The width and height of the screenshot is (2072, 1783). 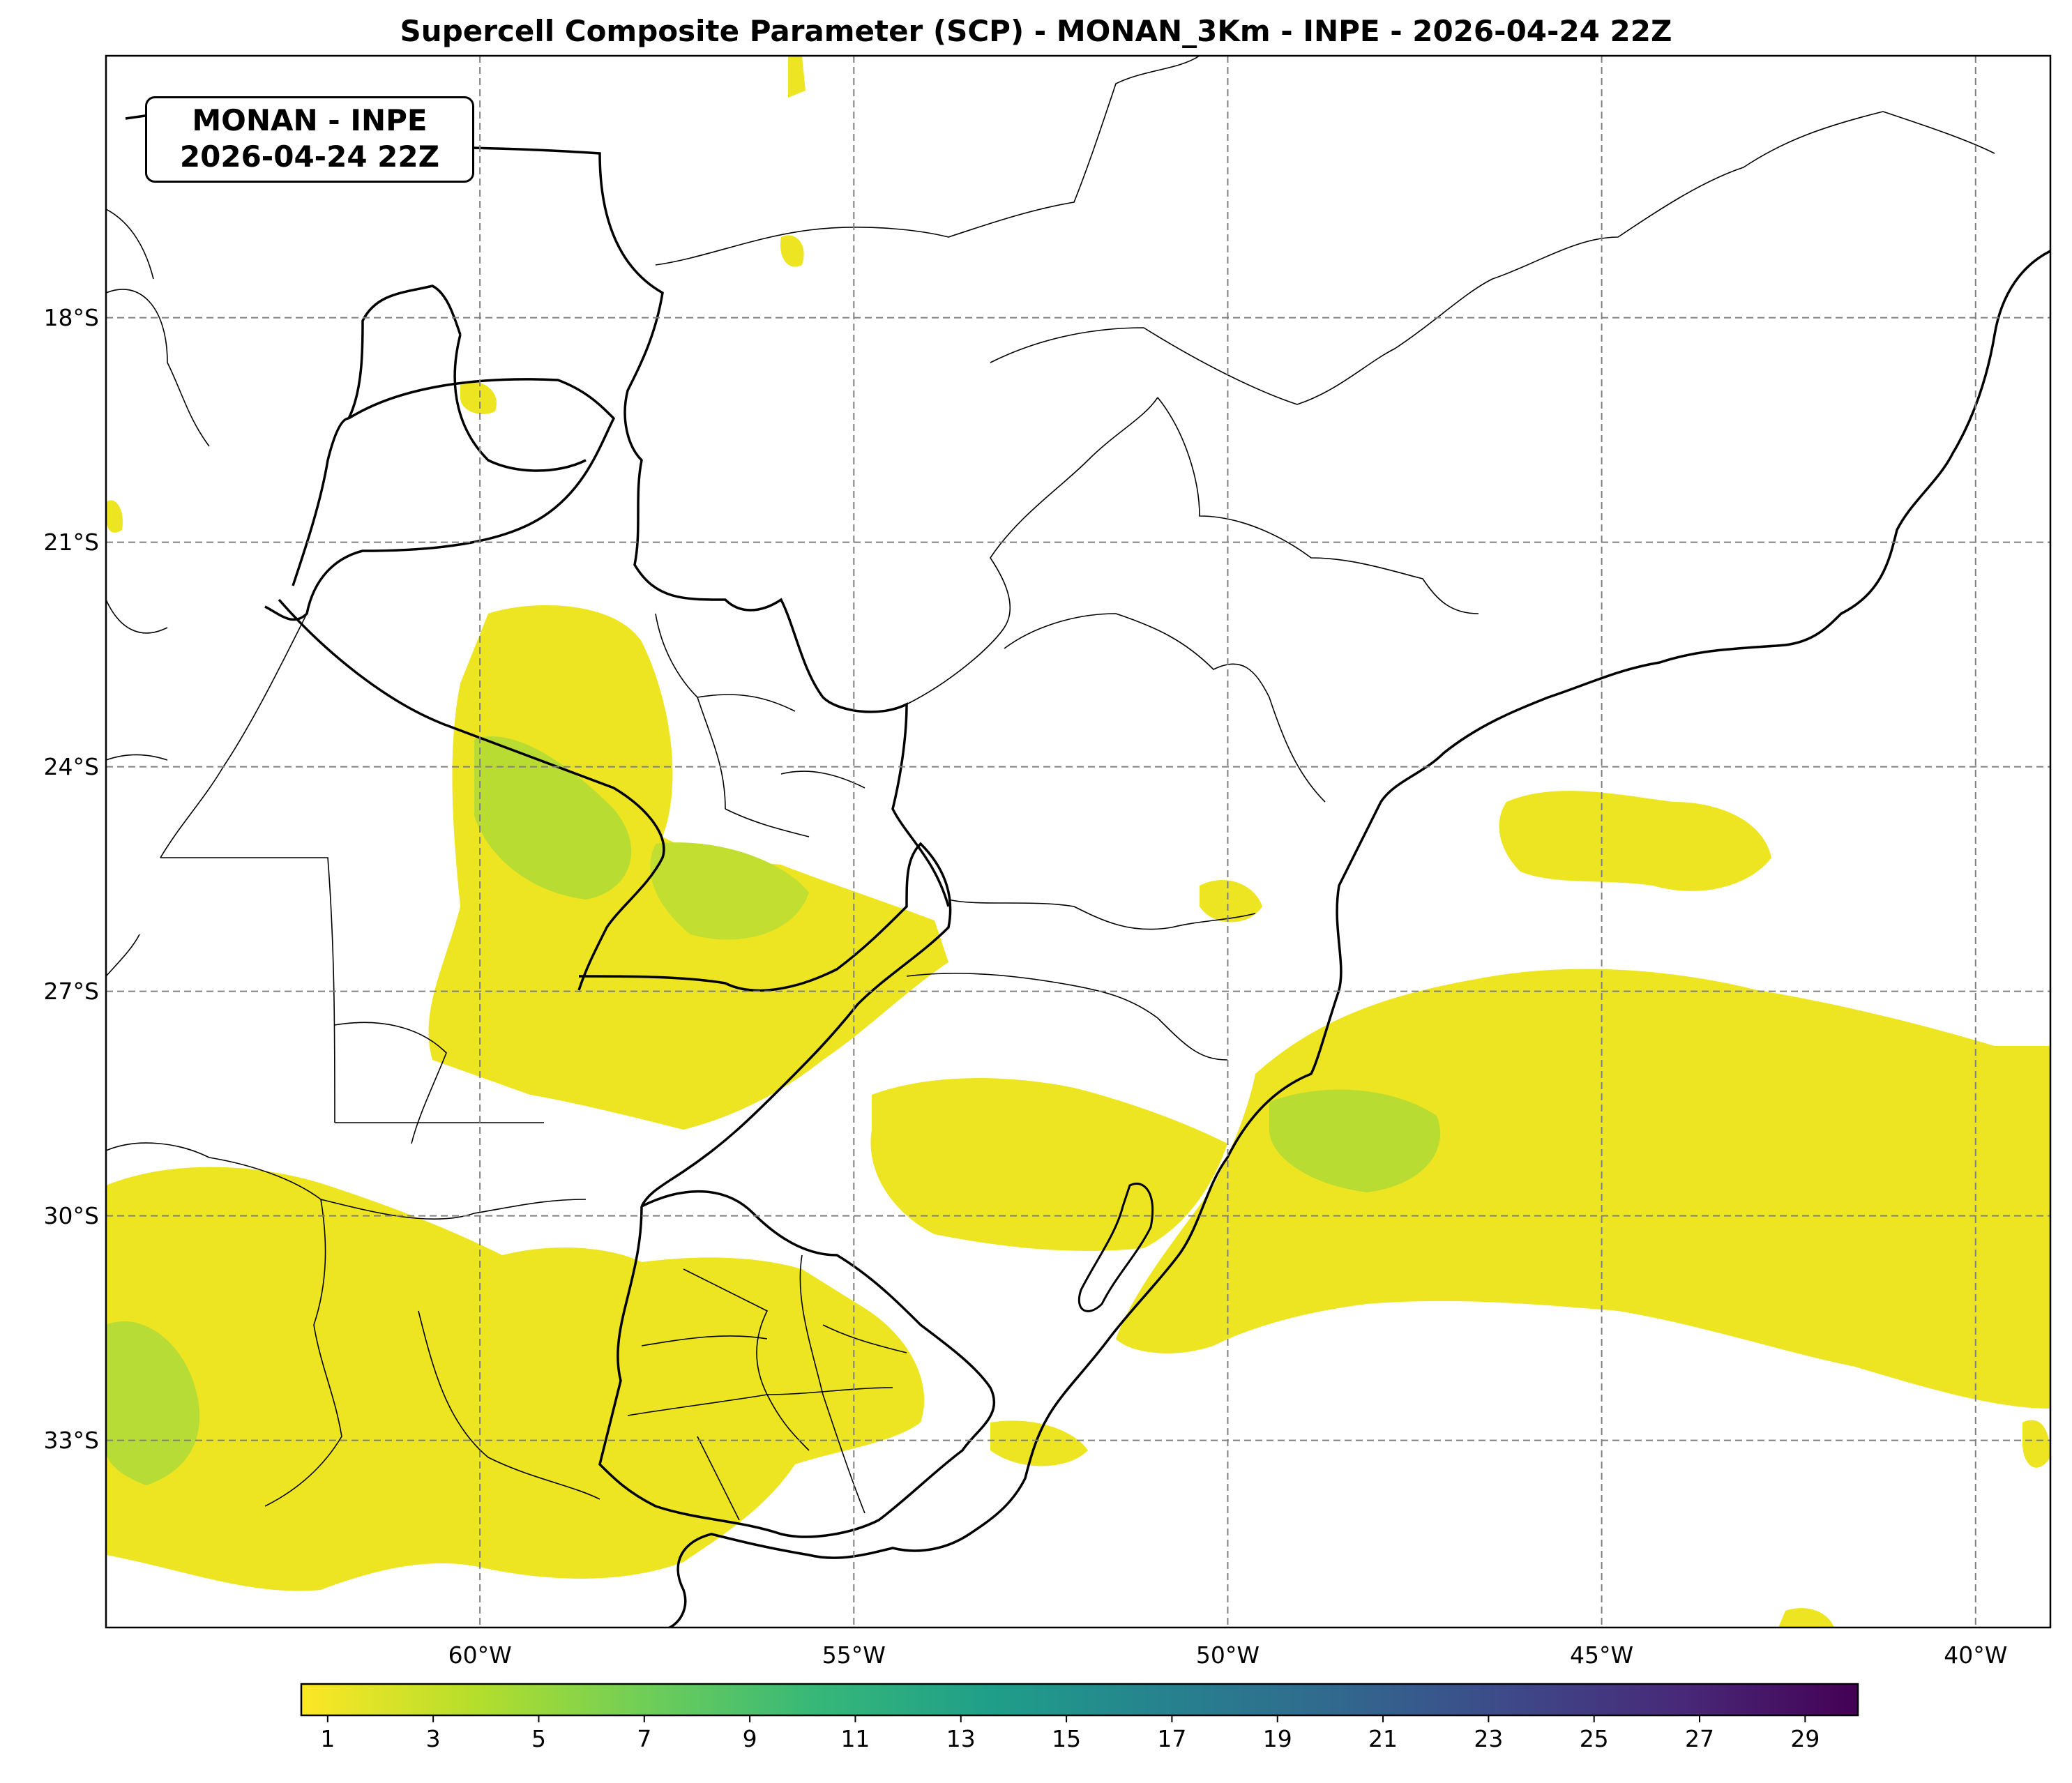 What do you see at coordinates (71, 1440) in the screenshot?
I see `latitude-label: 33°S` at bounding box center [71, 1440].